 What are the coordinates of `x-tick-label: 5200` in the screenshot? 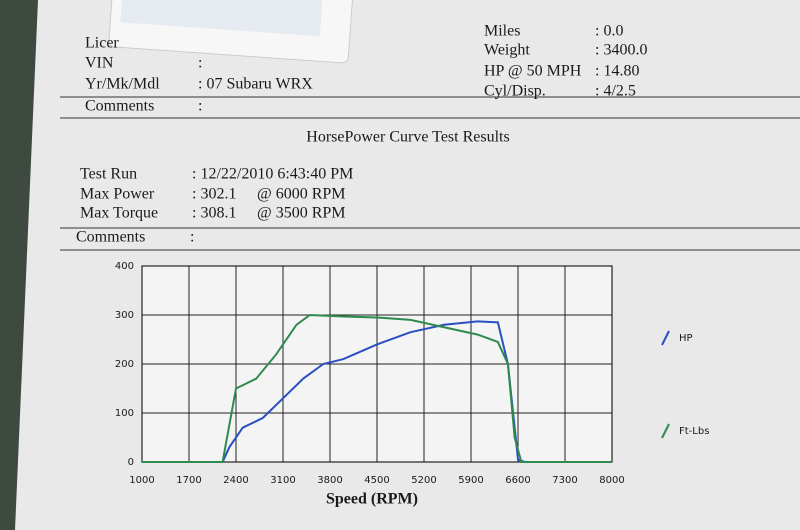 It's located at (423, 480).